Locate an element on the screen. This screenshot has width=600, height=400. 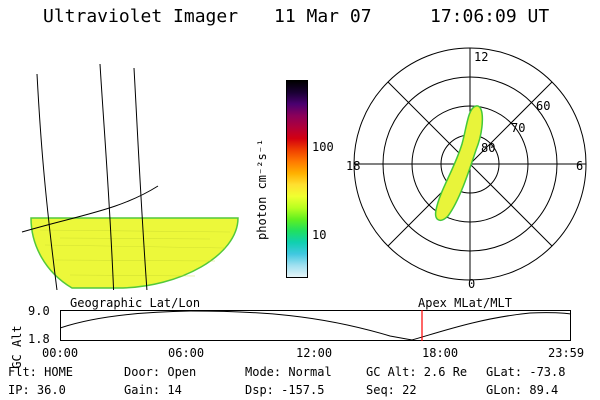
seq-status: Seq: 22 is located at coordinates (391, 390).